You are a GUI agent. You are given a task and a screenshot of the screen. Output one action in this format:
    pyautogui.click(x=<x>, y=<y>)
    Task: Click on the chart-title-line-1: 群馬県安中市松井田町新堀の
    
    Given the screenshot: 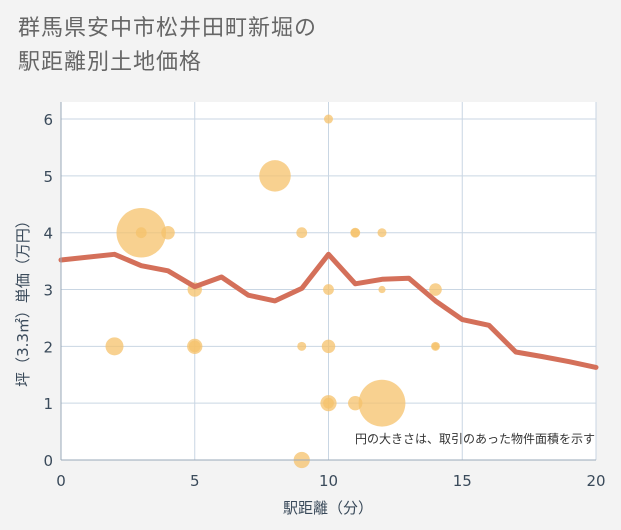 What is the action you would take?
    pyautogui.click(x=168, y=28)
    